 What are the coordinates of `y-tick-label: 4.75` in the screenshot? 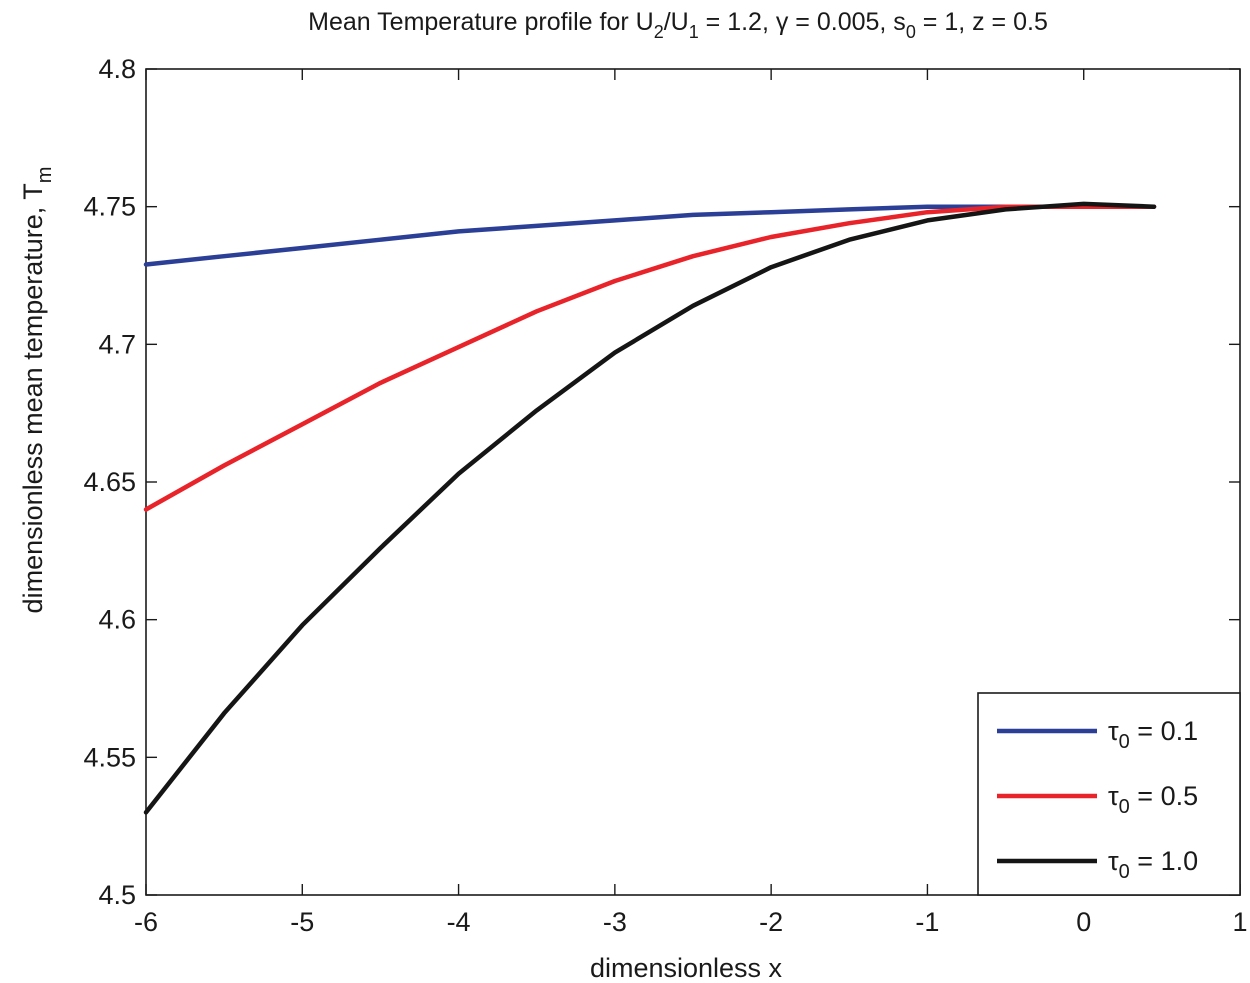 It's located at (109, 207).